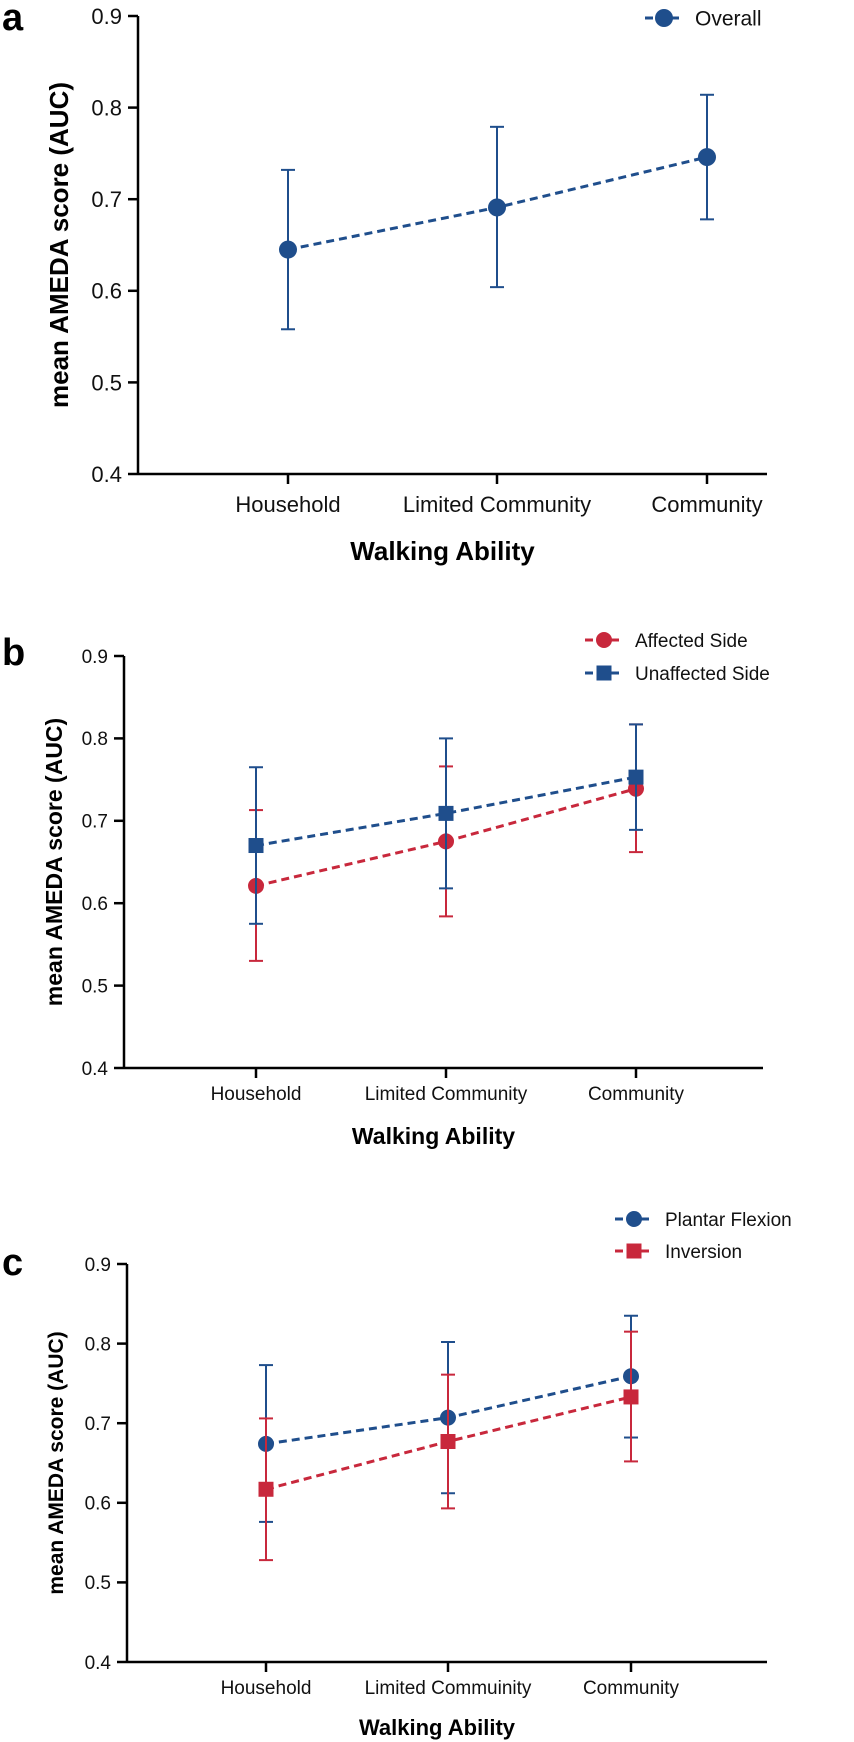  I want to click on legend-item-inversion: Inversion, so click(678, 1252).